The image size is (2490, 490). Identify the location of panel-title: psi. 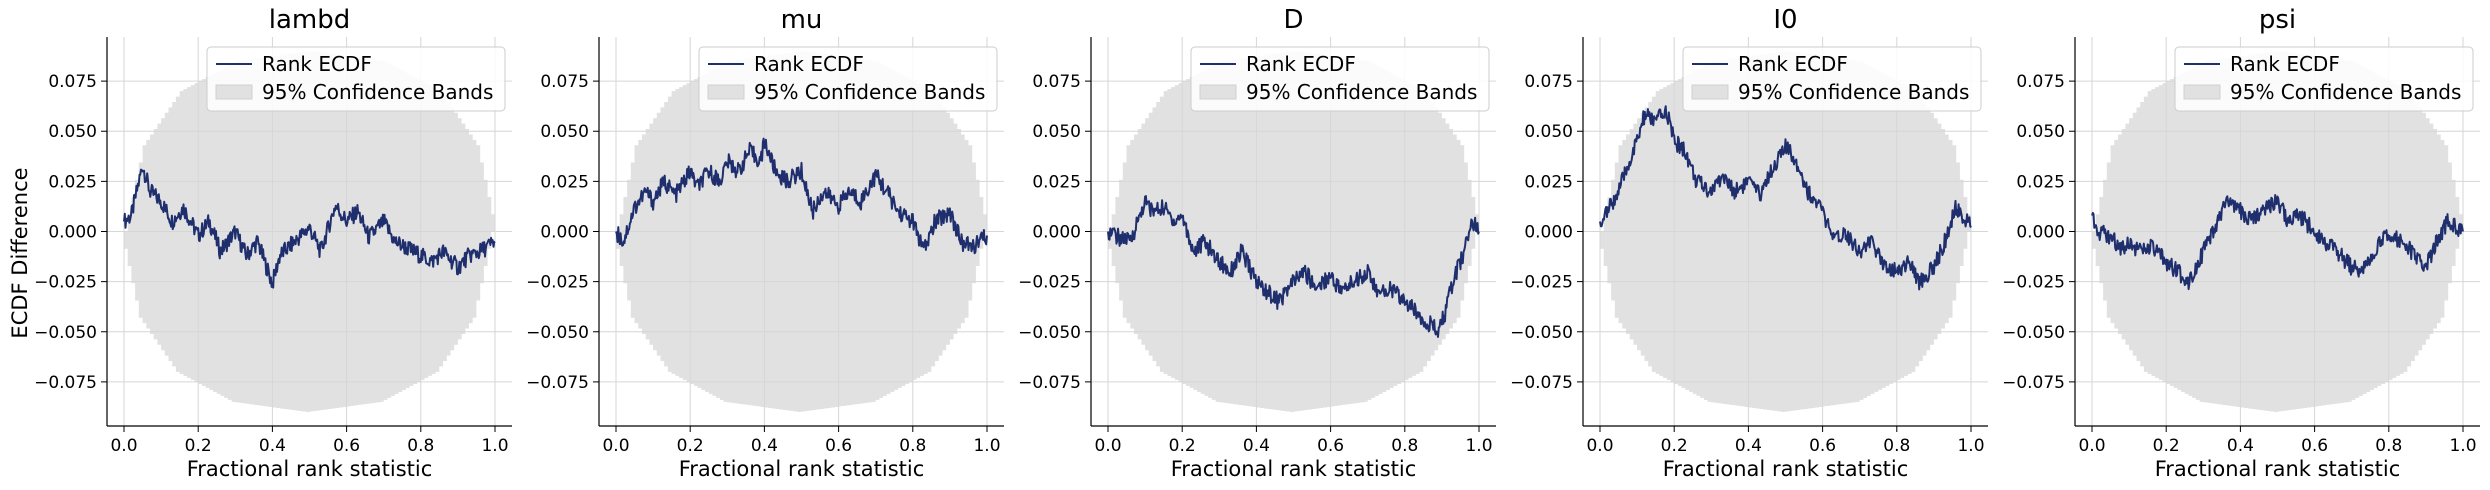
(2277, 20).